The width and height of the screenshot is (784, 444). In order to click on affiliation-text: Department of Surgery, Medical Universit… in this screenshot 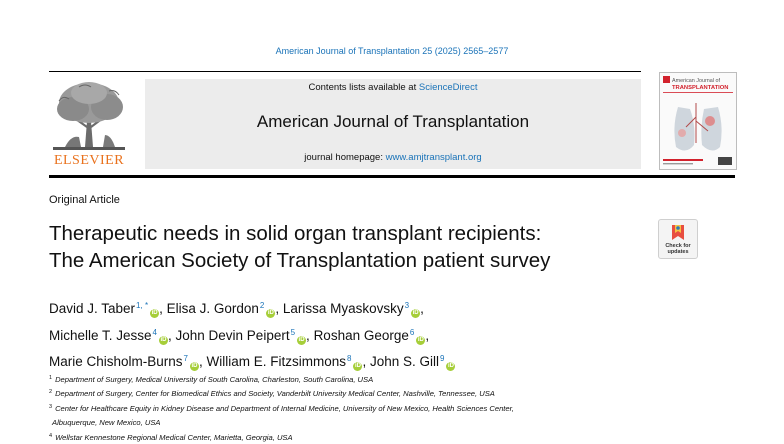, I will do `click(214, 379)`.